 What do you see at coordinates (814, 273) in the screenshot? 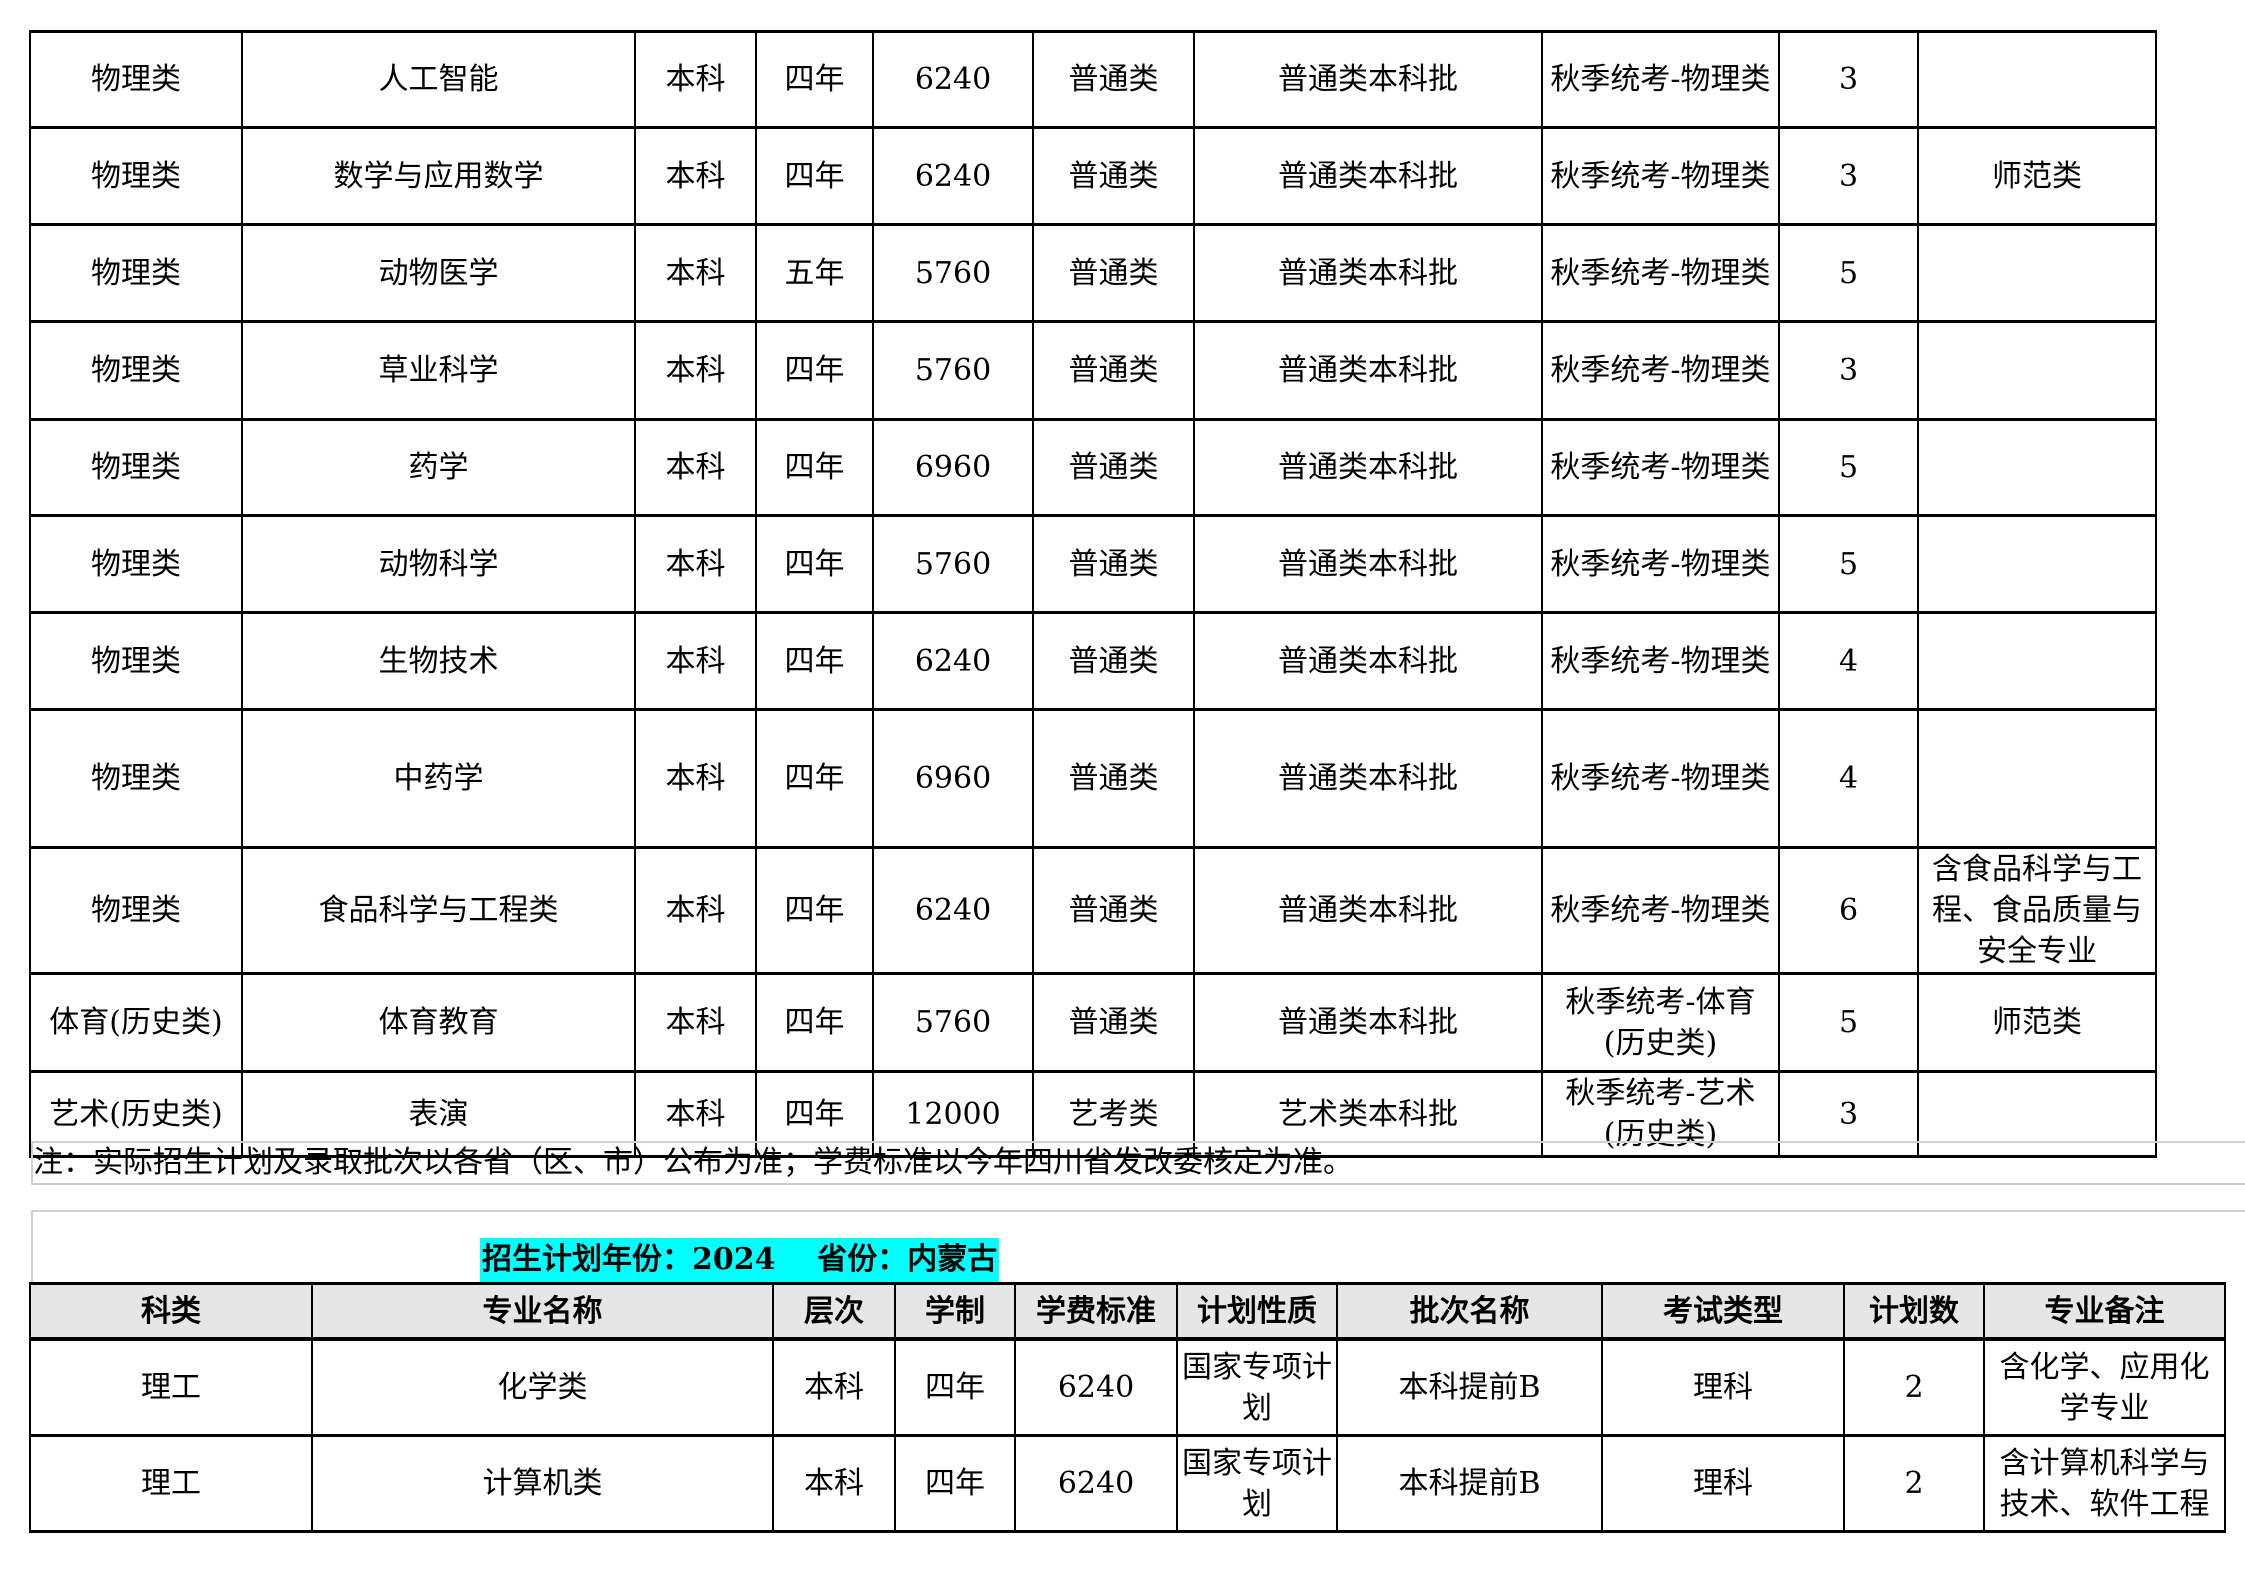
I see `cell-duration: 五年` at bounding box center [814, 273].